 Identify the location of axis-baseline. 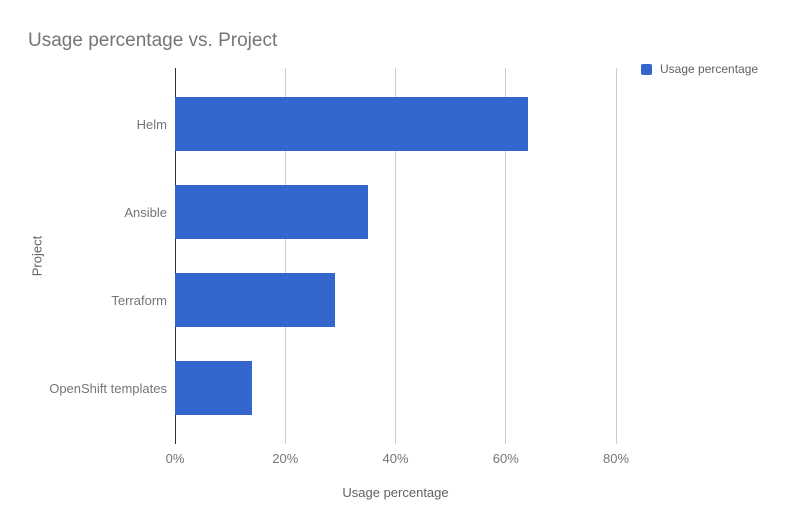
(175, 256).